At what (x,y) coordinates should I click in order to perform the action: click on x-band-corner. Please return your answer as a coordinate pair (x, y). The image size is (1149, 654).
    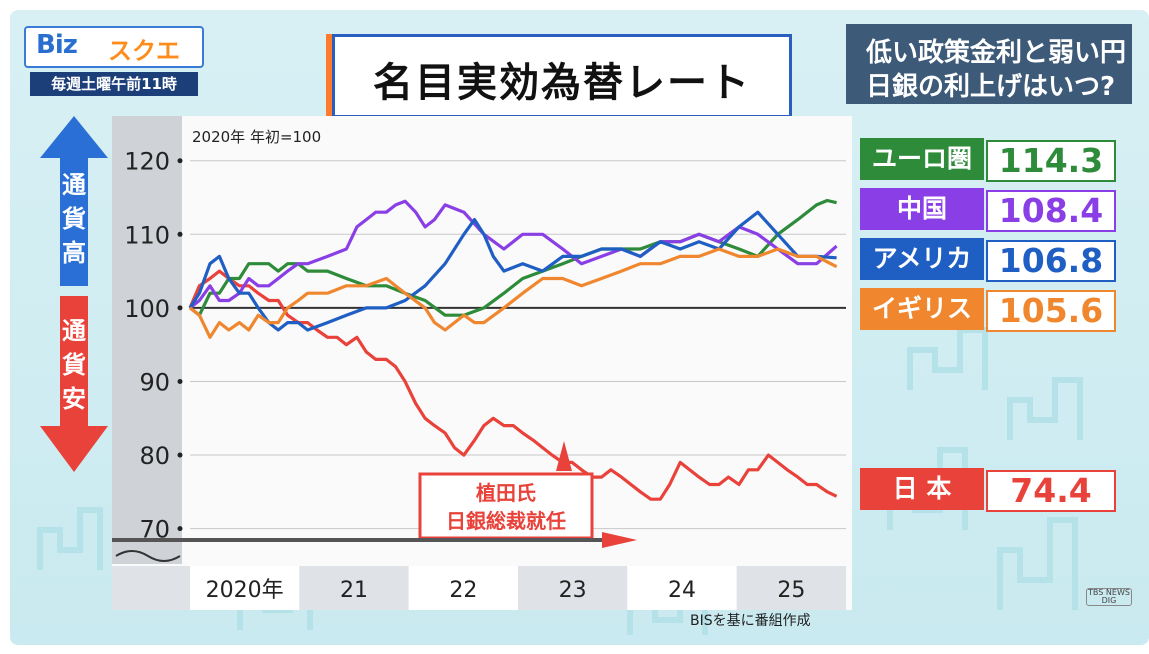
    Looking at the image, I should click on (151, 588).